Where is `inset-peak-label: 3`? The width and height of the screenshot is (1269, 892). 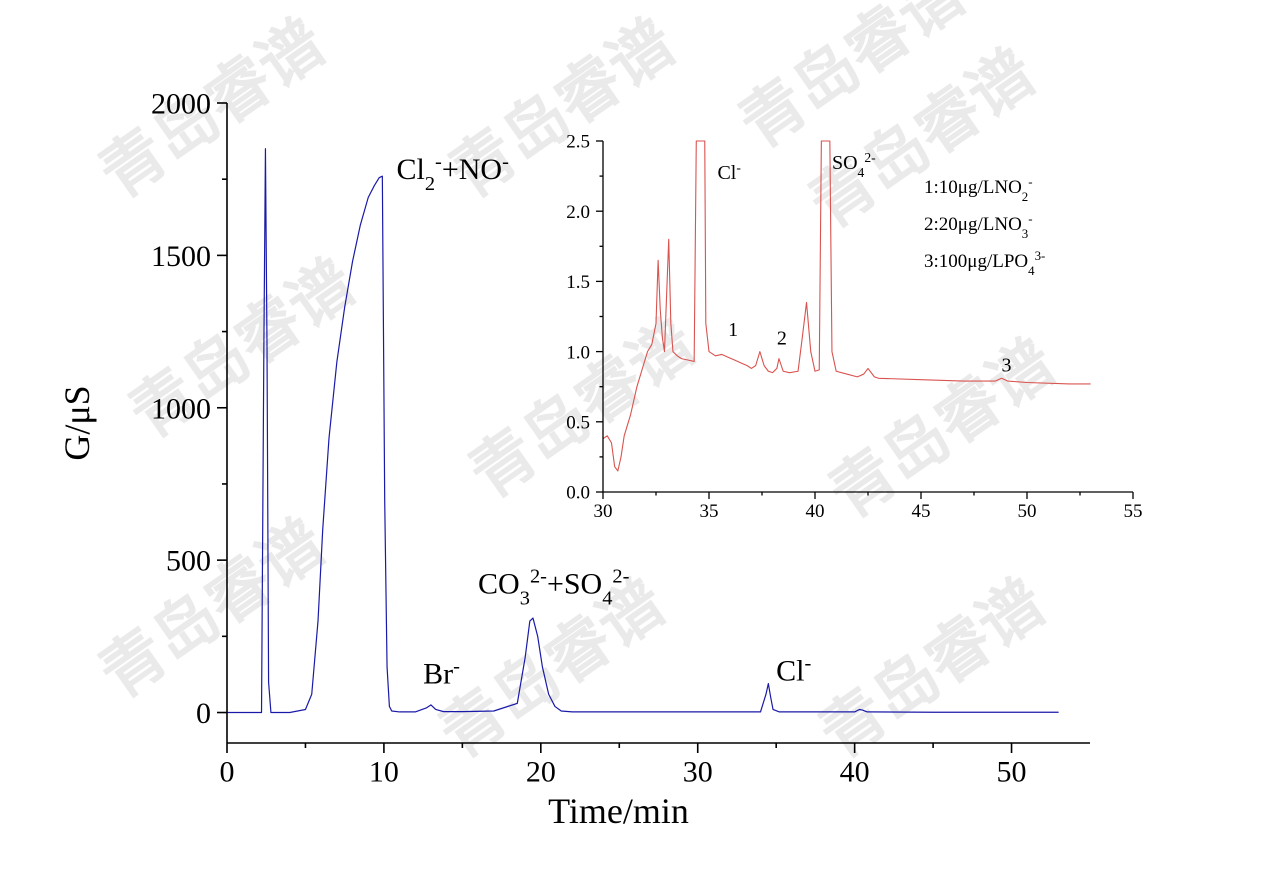 inset-peak-label: 3 is located at coordinates (1007, 365).